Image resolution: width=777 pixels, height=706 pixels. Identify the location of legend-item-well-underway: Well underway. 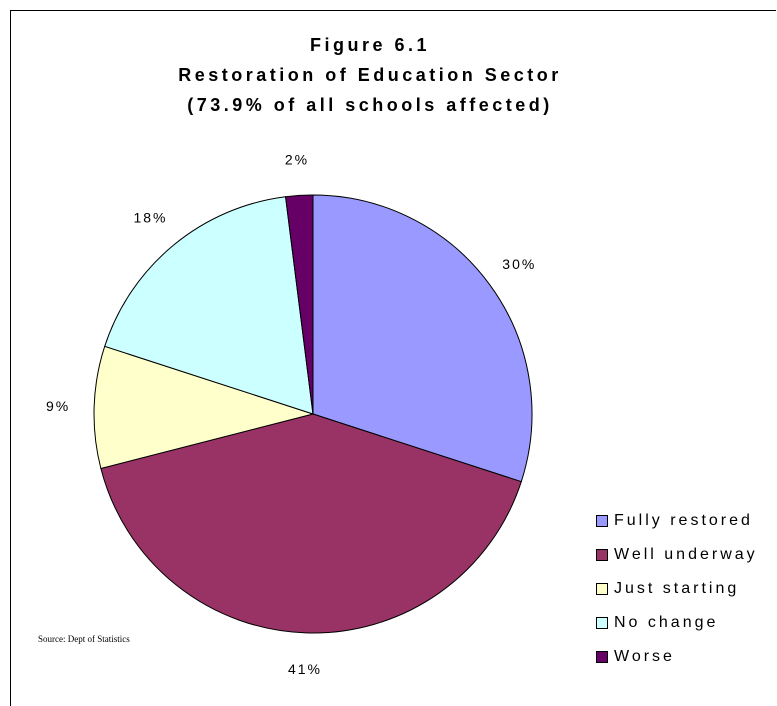
(677, 555).